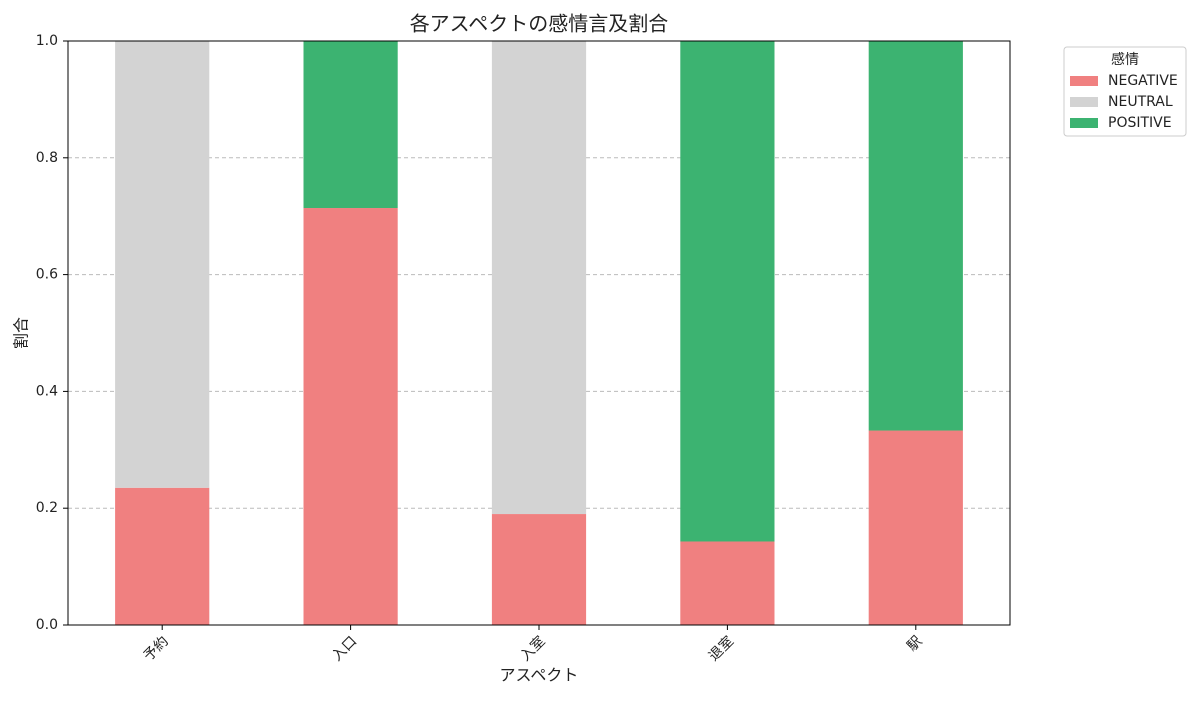  I want to click on legend-label: NEGATIVE, so click(1143, 81).